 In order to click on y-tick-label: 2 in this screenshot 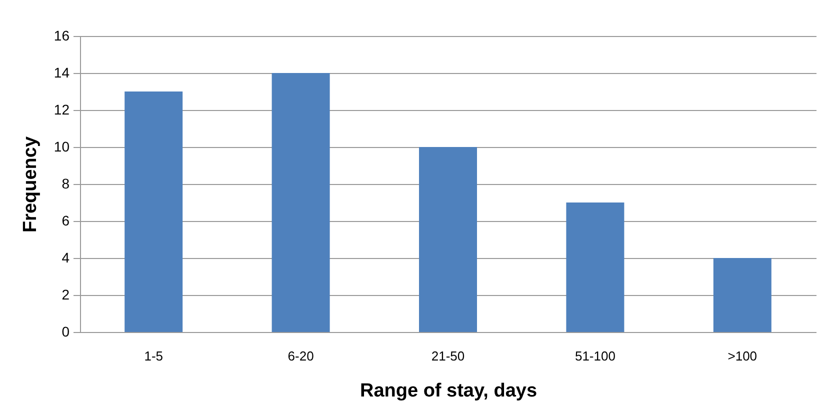, I will do `click(66, 294)`.